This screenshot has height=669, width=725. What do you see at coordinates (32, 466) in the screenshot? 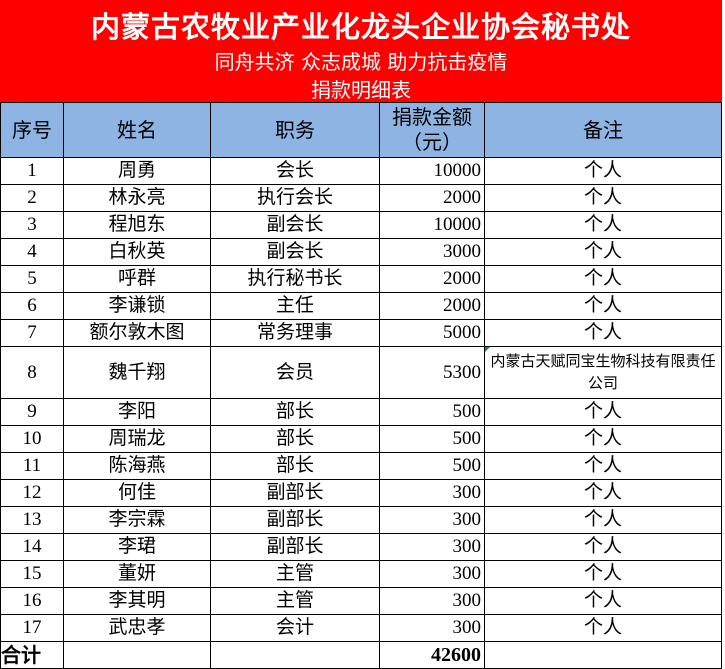
I see `cell-no: 11` at bounding box center [32, 466].